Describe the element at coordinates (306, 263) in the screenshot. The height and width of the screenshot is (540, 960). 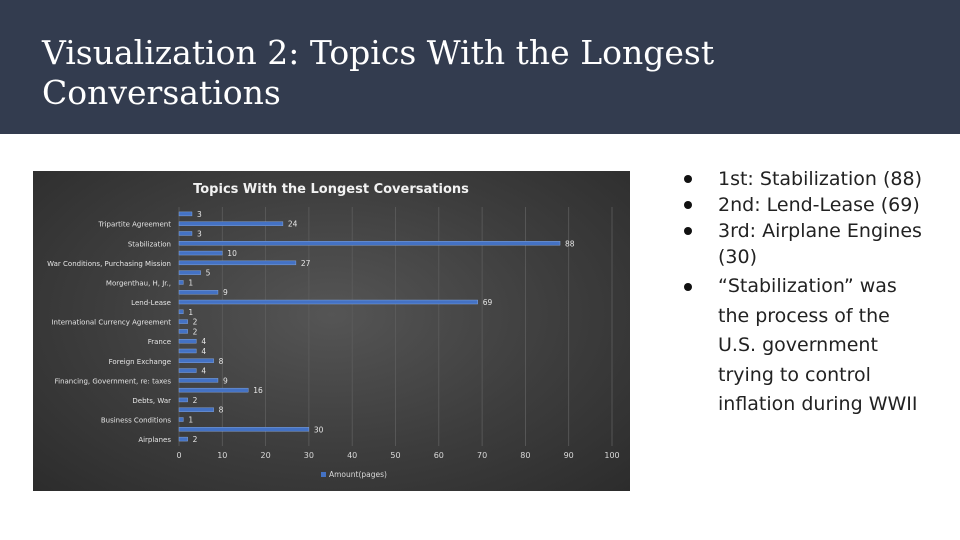
I see `data-label: 27` at that location.